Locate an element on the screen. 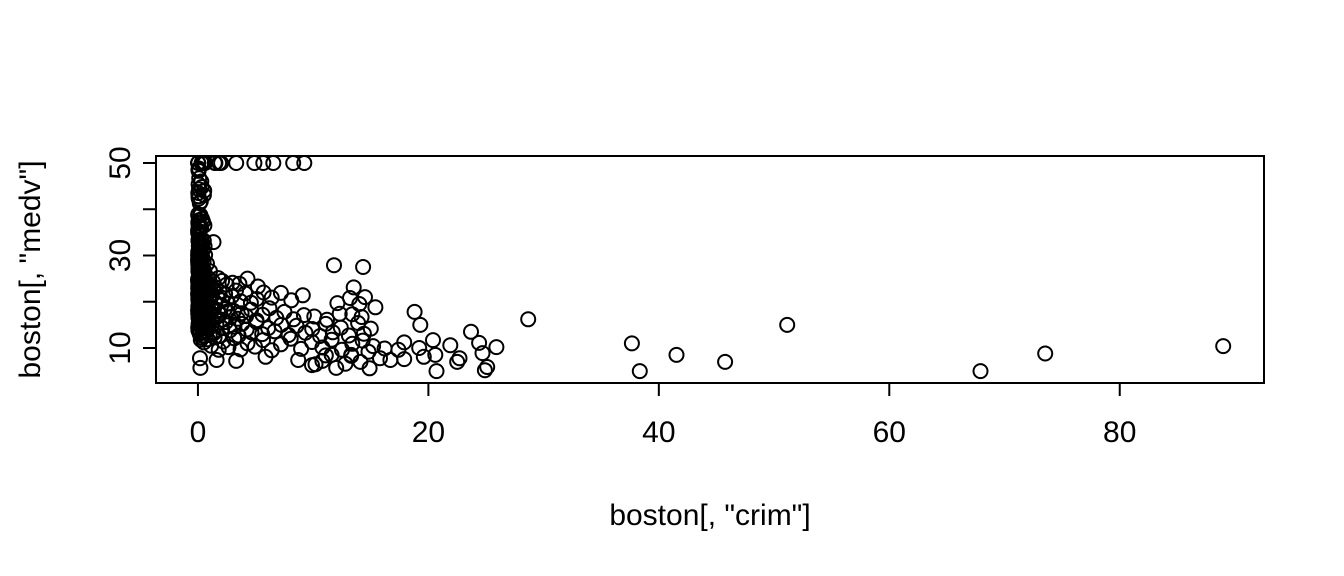 The image size is (1344, 576). x-axis-tick-label: 80 is located at coordinates (1119, 432).